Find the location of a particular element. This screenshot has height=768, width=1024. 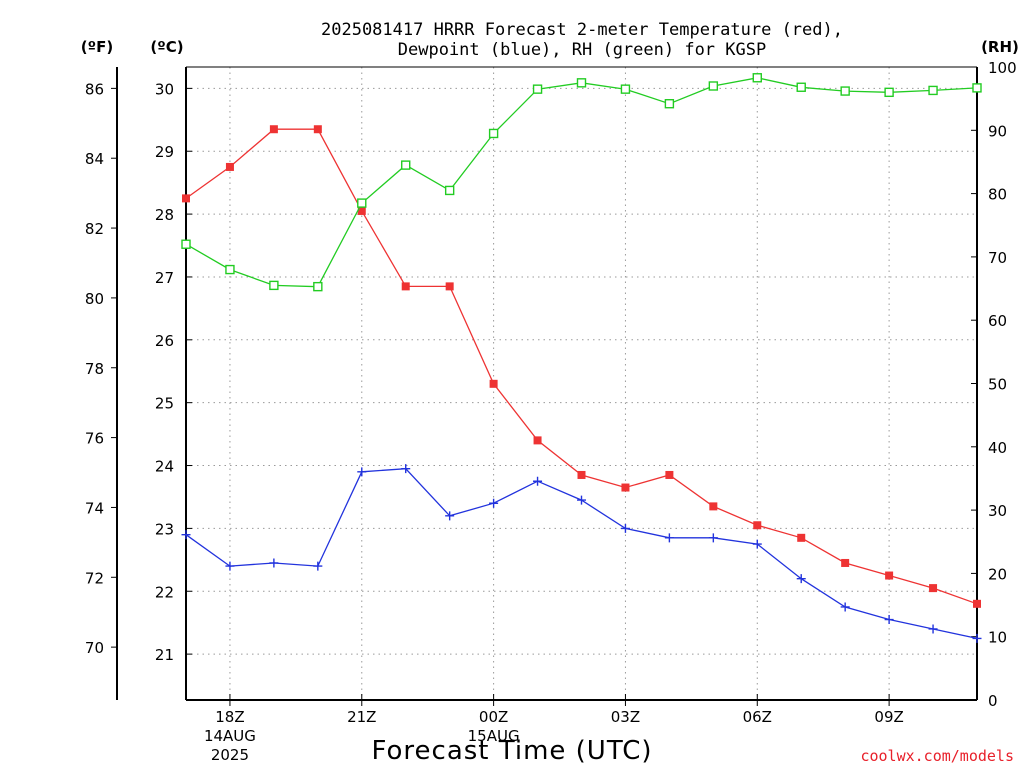

fahrenheit-tick-label: 80 is located at coordinates (94, 299).